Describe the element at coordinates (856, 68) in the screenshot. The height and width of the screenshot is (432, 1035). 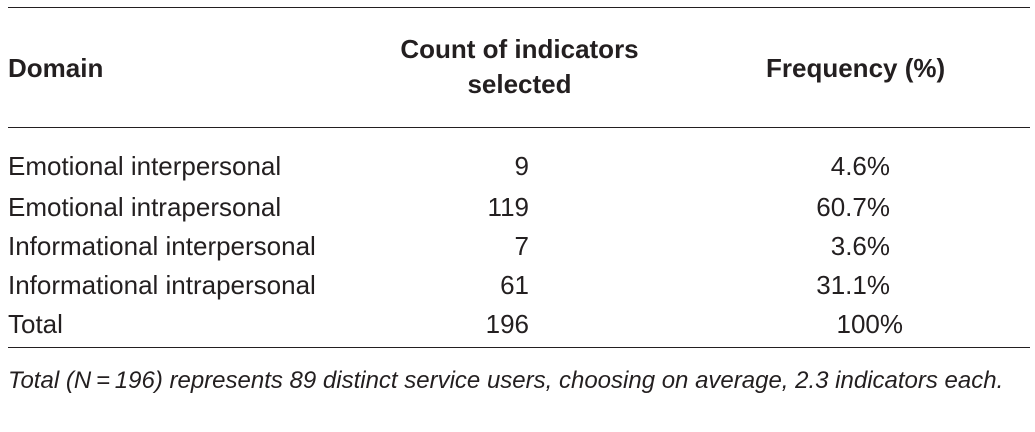
I see `header-frequency: Frequency (%)` at that location.